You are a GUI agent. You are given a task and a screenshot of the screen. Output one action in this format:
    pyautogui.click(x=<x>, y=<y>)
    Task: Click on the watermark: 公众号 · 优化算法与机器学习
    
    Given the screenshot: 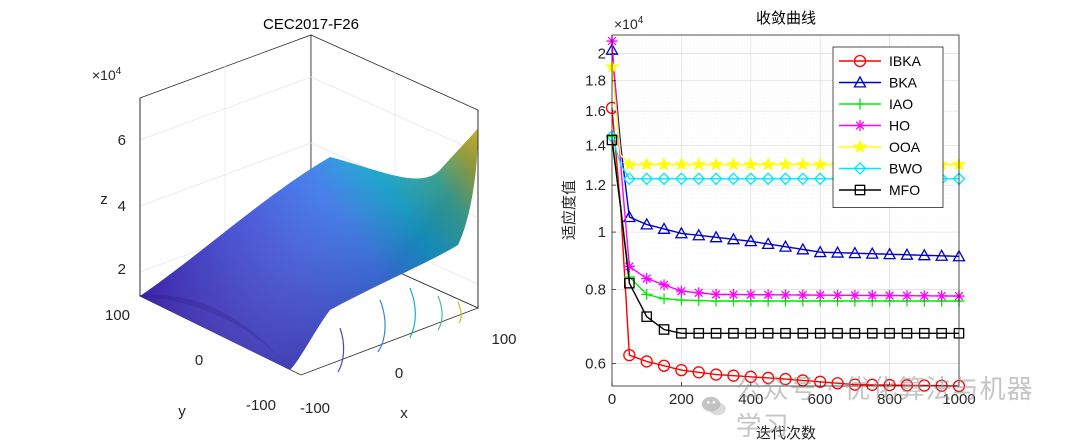 What is the action you would take?
    pyautogui.click(x=880, y=408)
    